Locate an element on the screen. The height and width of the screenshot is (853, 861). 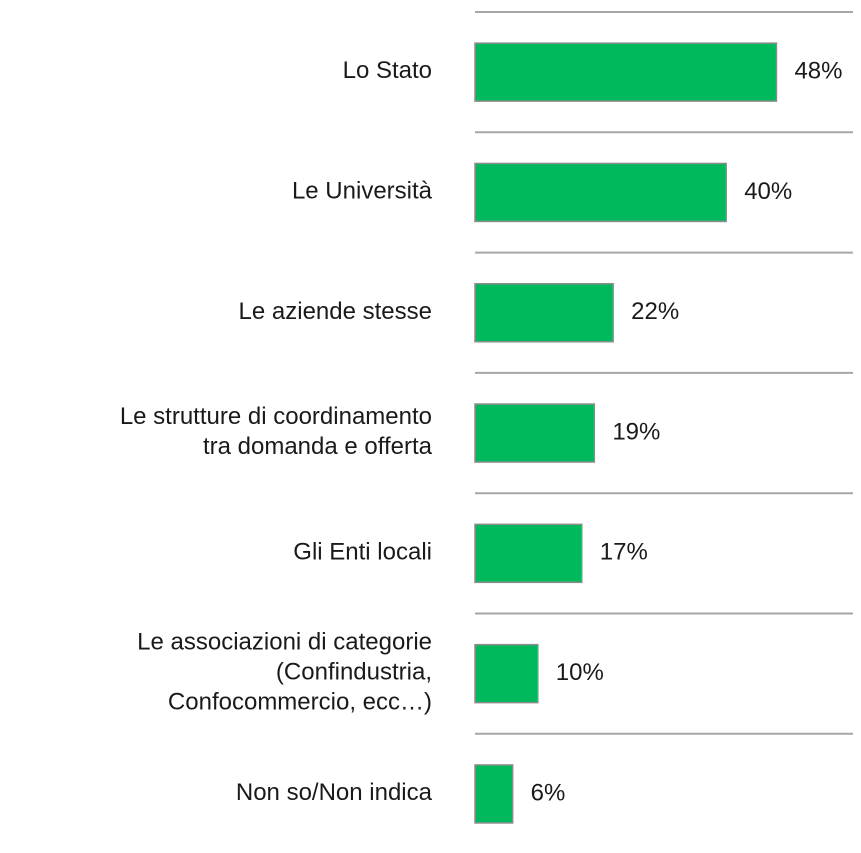
value-label: 40% is located at coordinates (768, 191).